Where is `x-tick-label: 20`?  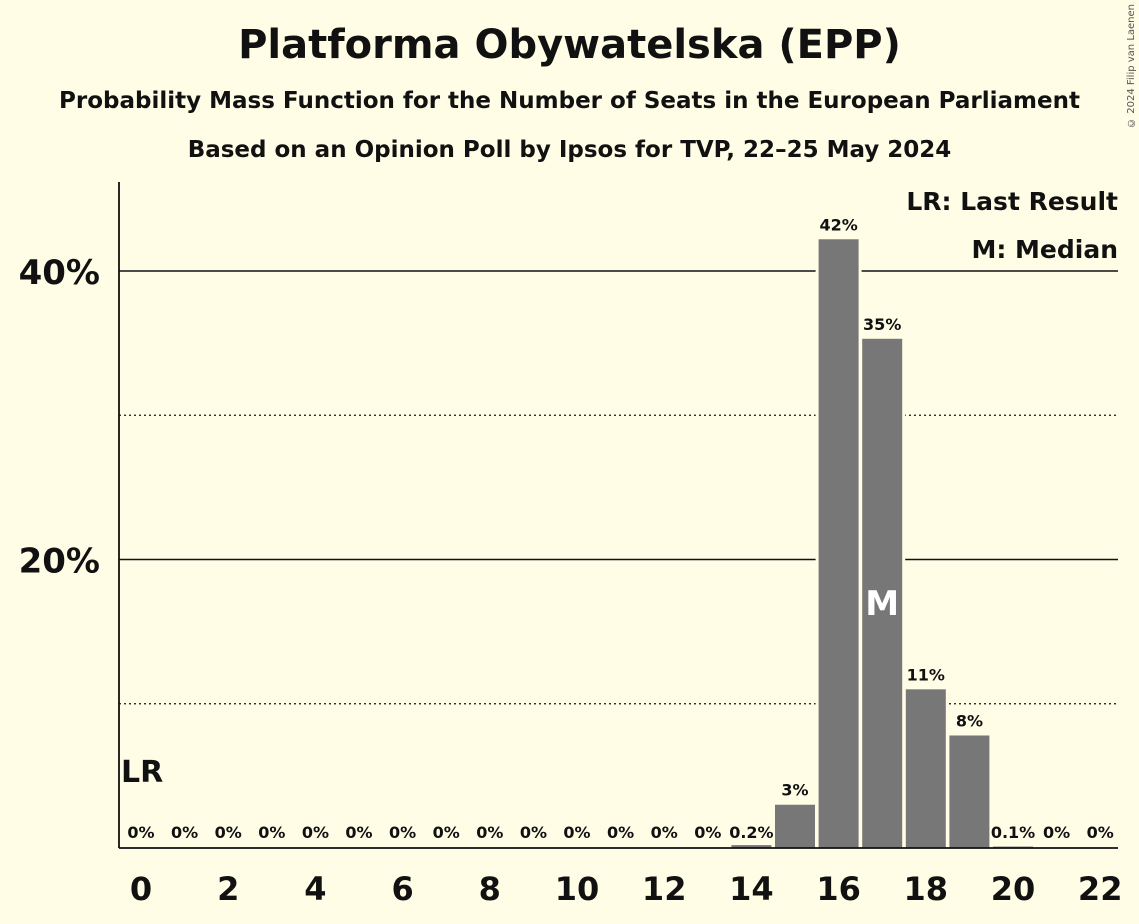 x-tick-label: 20 is located at coordinates (1013, 889).